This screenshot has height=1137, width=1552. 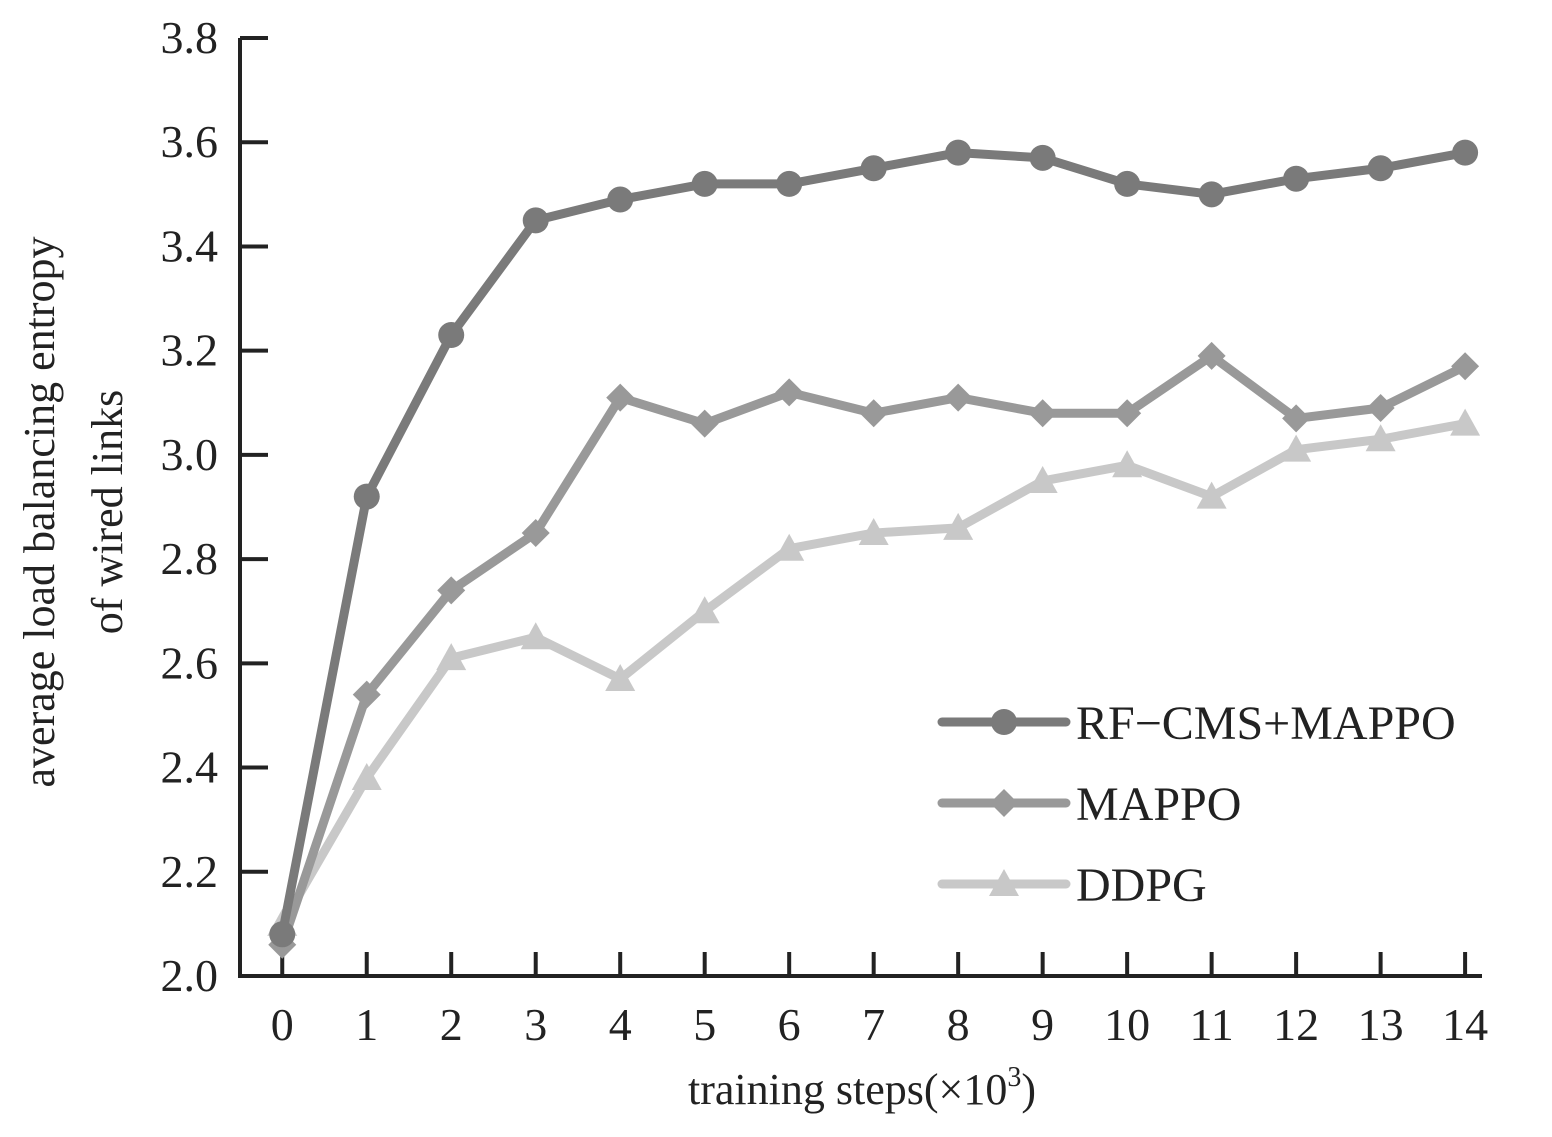 I want to click on y-tick-label: 2.8, so click(x=190, y=558).